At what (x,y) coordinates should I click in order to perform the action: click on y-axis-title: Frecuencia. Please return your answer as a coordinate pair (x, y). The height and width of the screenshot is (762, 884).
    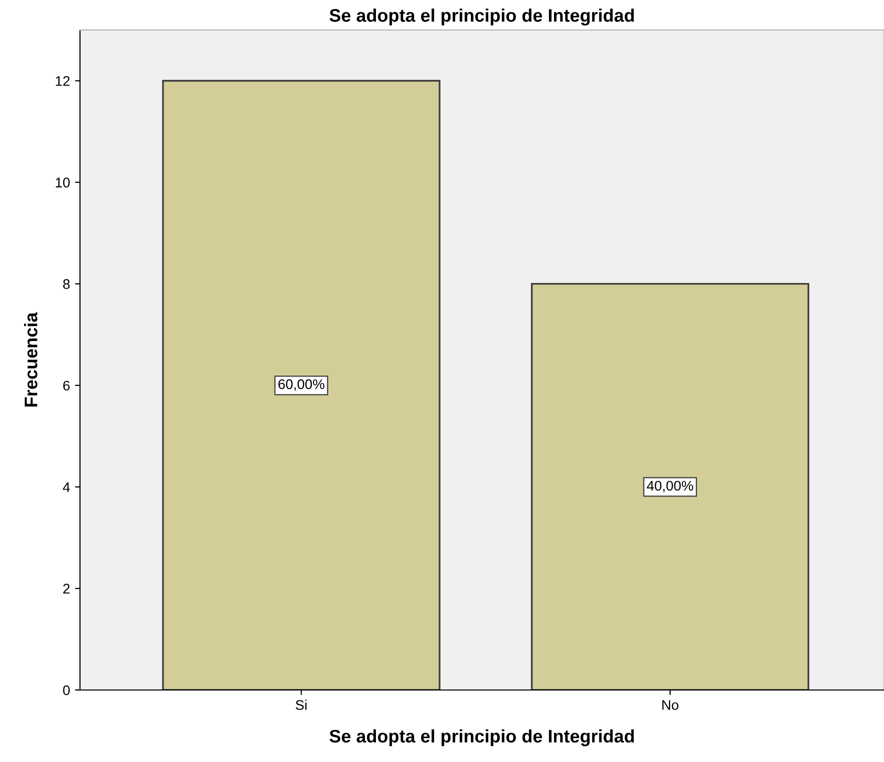
    Looking at the image, I should click on (31, 359).